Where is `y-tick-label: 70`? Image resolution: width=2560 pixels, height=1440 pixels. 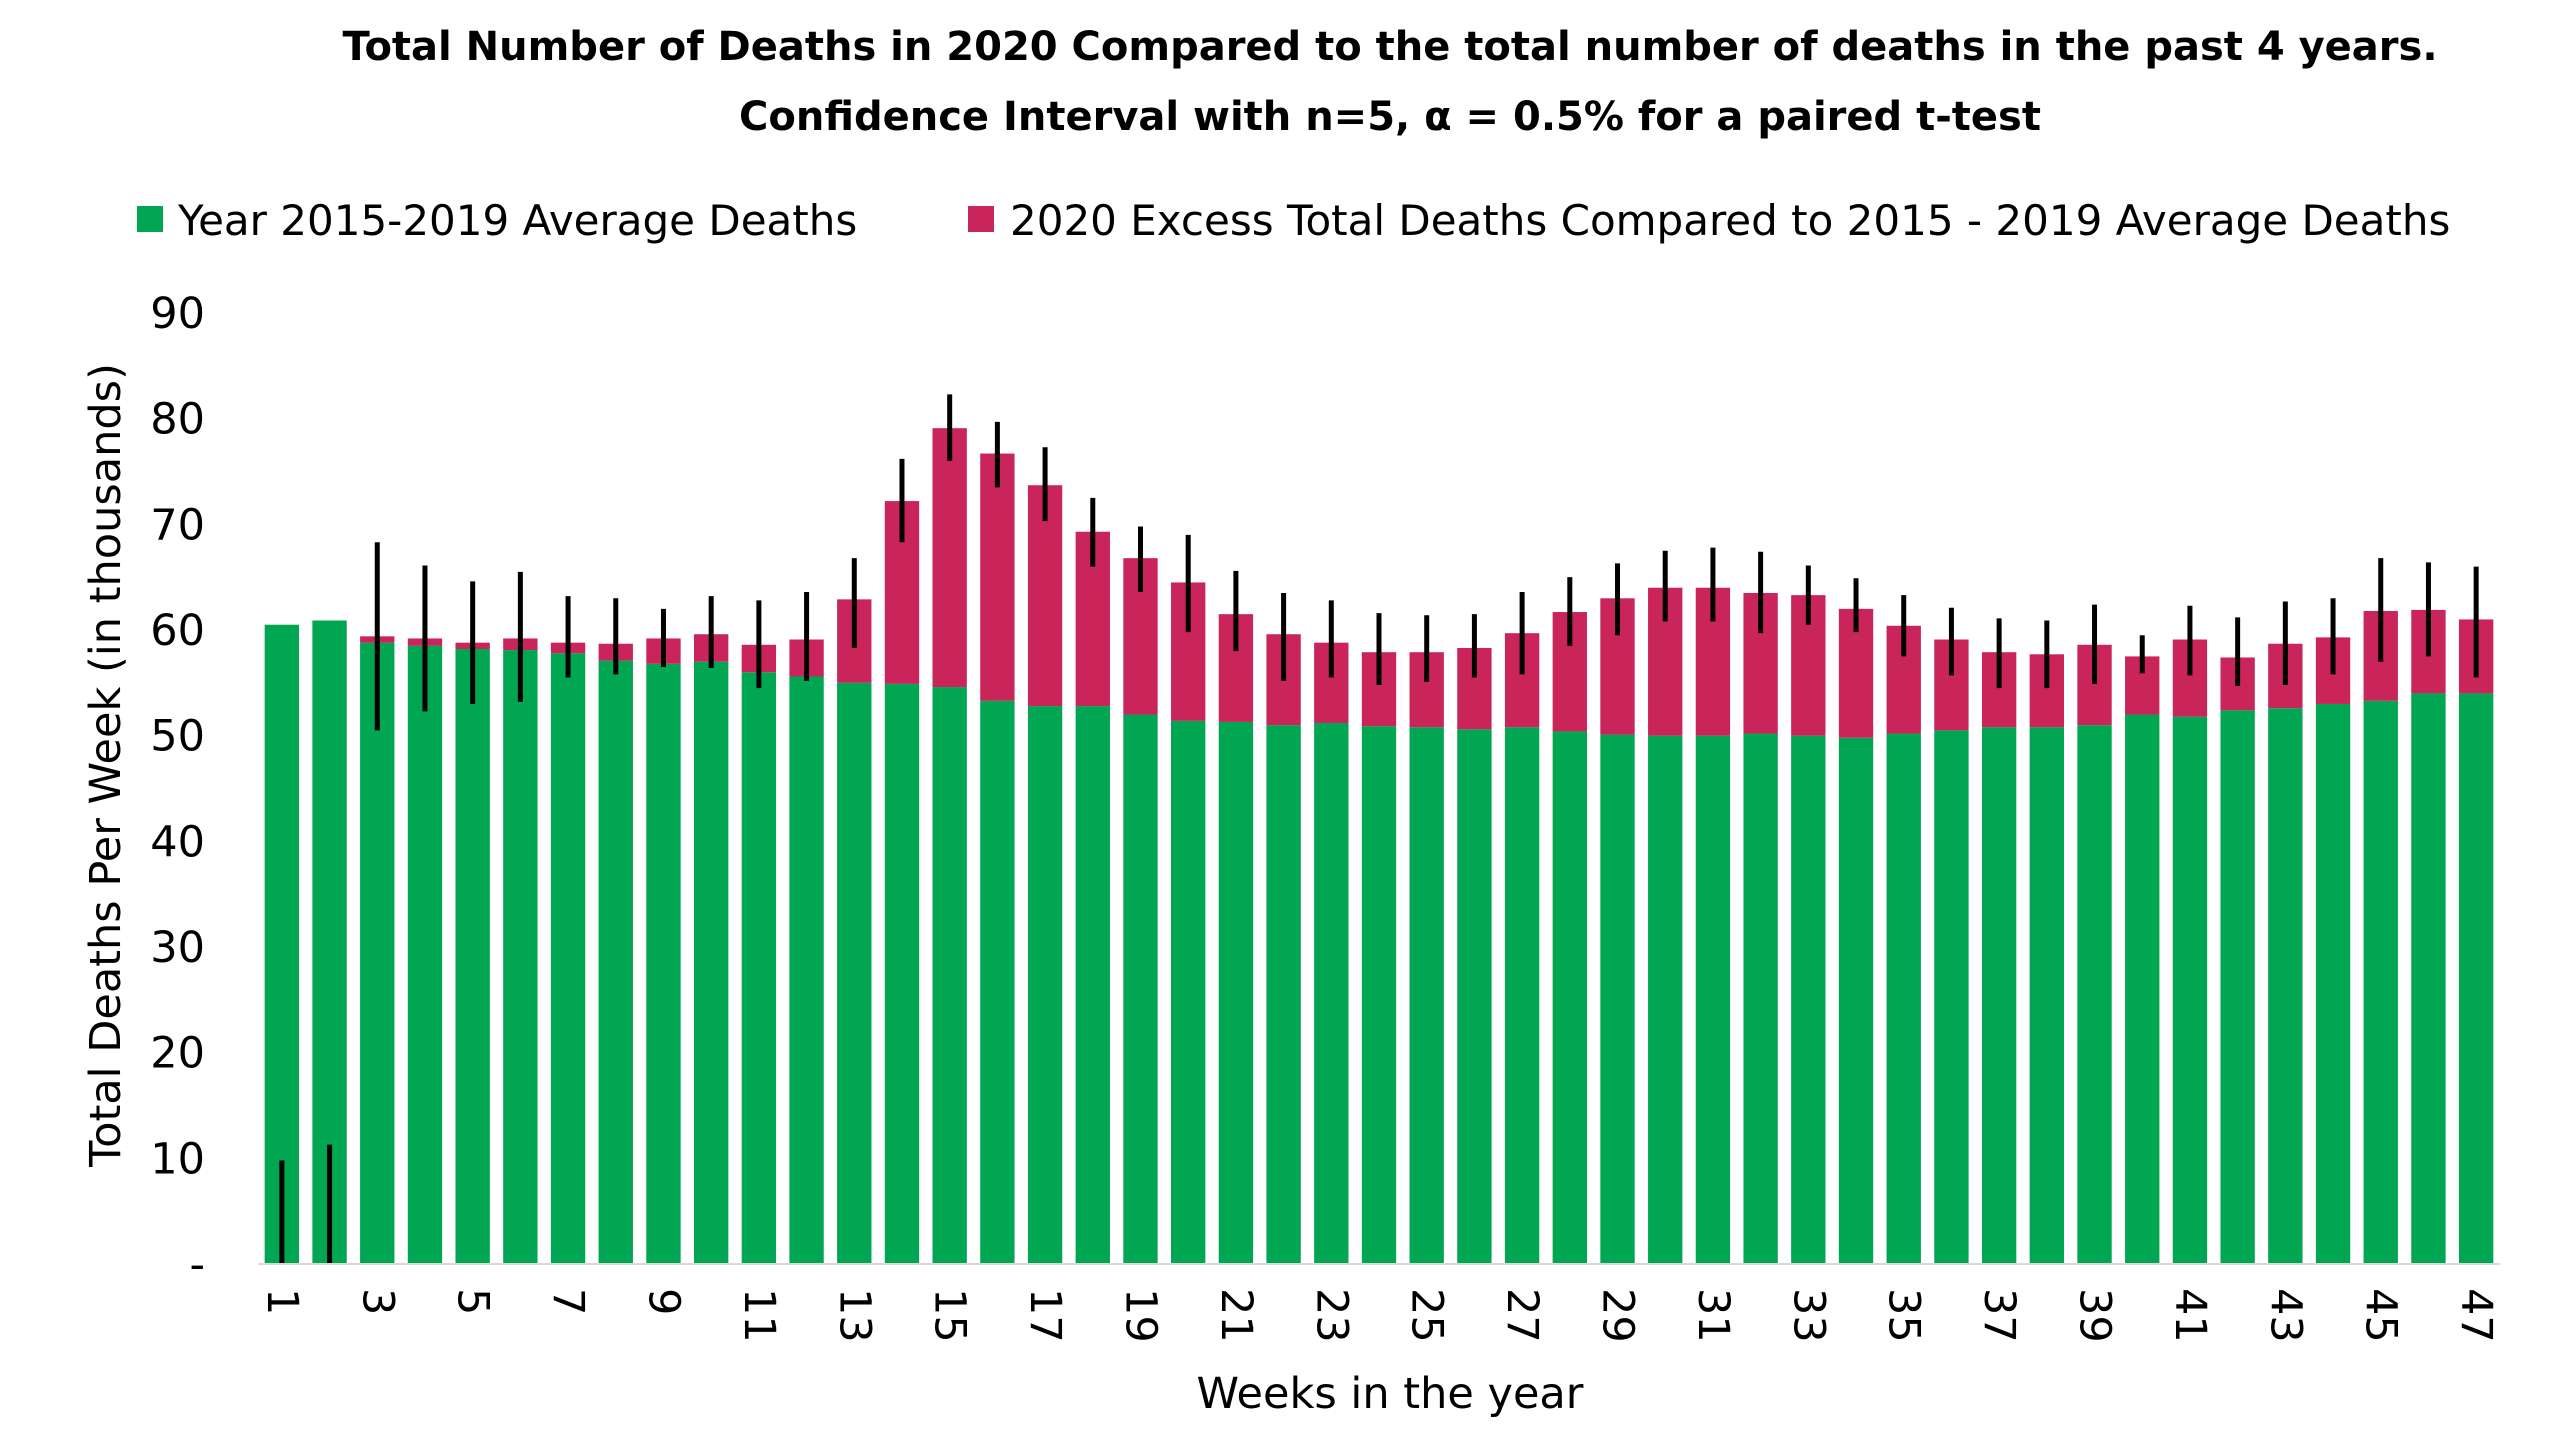 y-tick-label: 70 is located at coordinates (177, 525).